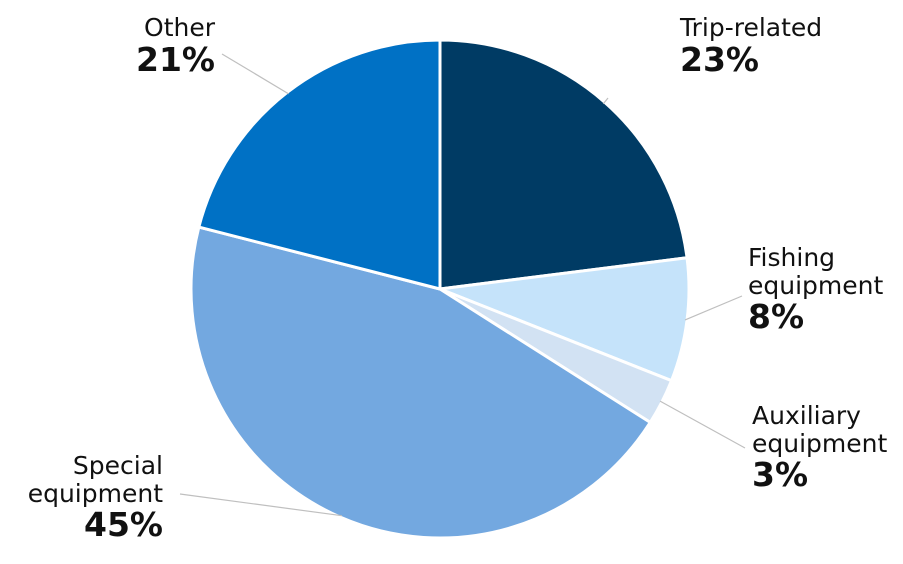 Image resolution: width=903 pixels, height=564 pixels. What do you see at coordinates (175, 59) in the screenshot?
I see `slice-percent: 21%` at bounding box center [175, 59].